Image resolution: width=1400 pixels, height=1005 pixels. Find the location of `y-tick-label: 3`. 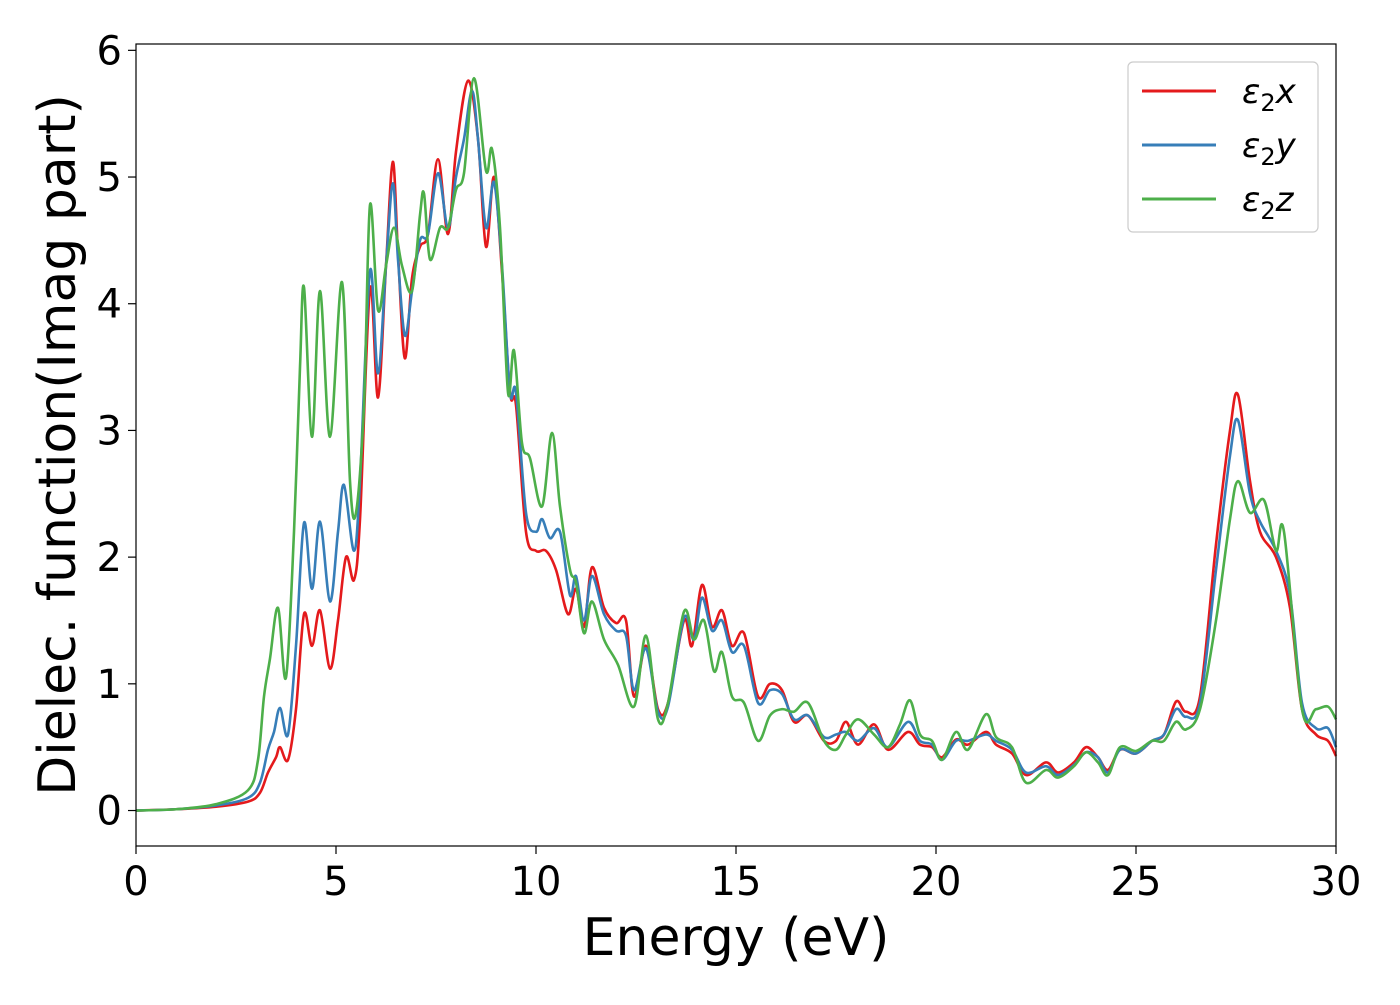

y-tick-label: 3 is located at coordinates (109, 431).